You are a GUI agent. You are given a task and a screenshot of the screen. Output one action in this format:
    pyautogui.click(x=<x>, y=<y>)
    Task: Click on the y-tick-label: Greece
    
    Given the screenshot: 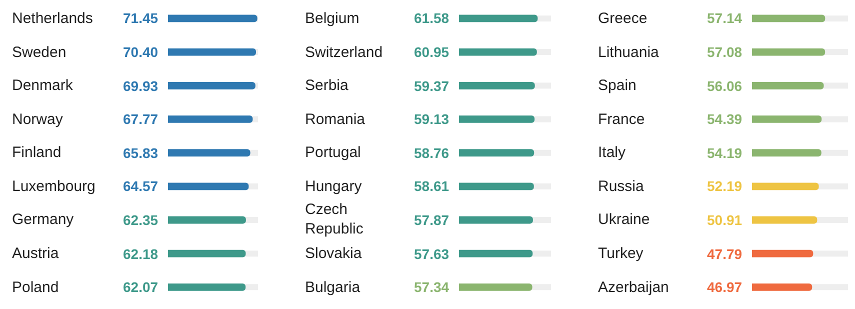 What is the action you would take?
    pyautogui.click(x=623, y=18)
    